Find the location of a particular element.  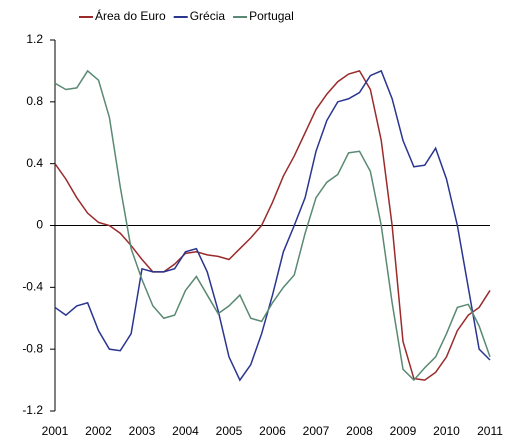

legend-label: Área do Euro is located at coordinates (130, 15).